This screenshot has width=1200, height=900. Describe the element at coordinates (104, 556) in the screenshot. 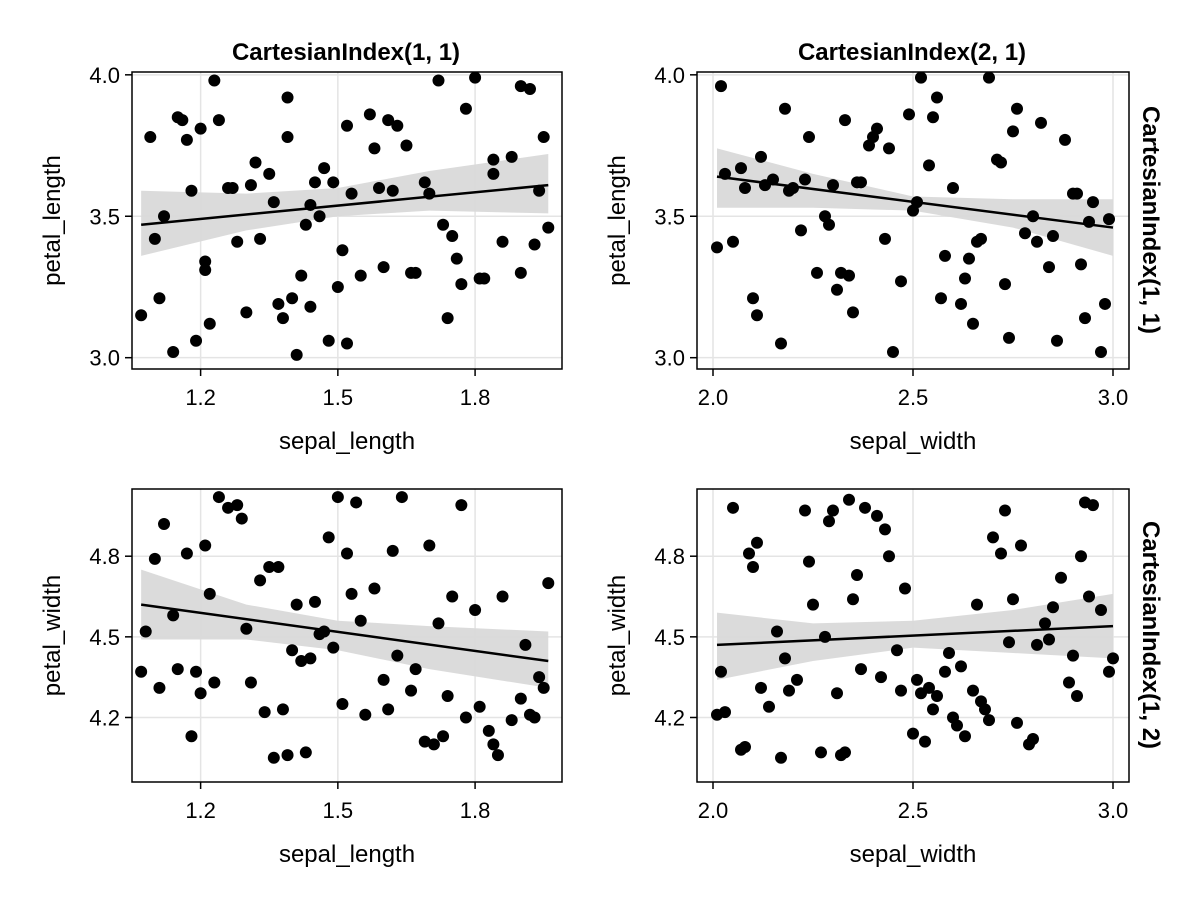

I see `y-tick-label: 4.8` at that location.